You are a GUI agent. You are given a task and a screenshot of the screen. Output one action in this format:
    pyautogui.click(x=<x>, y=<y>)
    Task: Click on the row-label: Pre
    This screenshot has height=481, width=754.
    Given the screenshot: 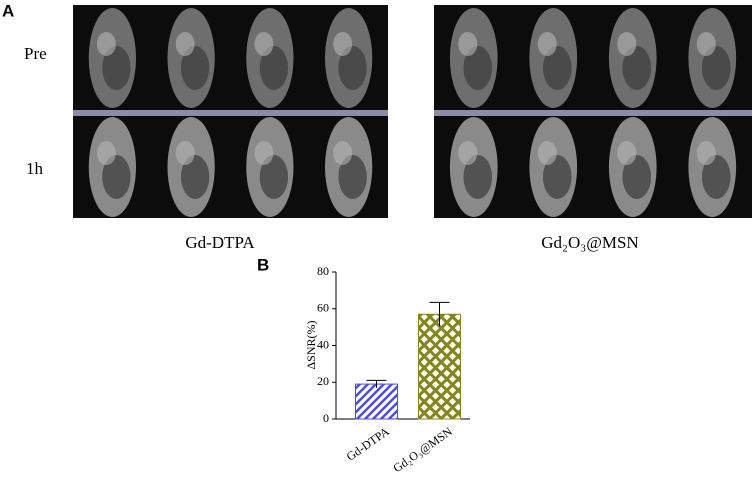 What is the action you would take?
    pyautogui.click(x=35, y=53)
    